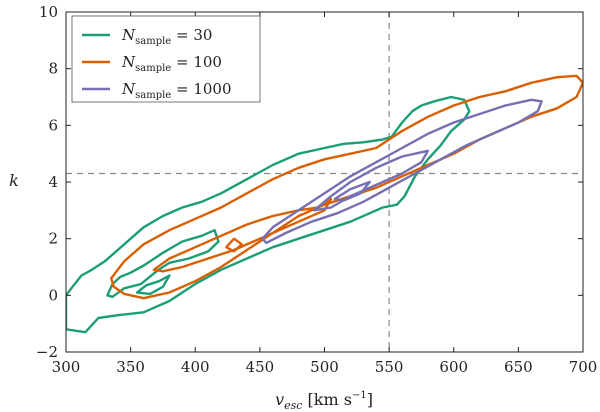  What do you see at coordinates (195, 367) in the screenshot?
I see `x-tick-label-400: 400` at bounding box center [195, 367].